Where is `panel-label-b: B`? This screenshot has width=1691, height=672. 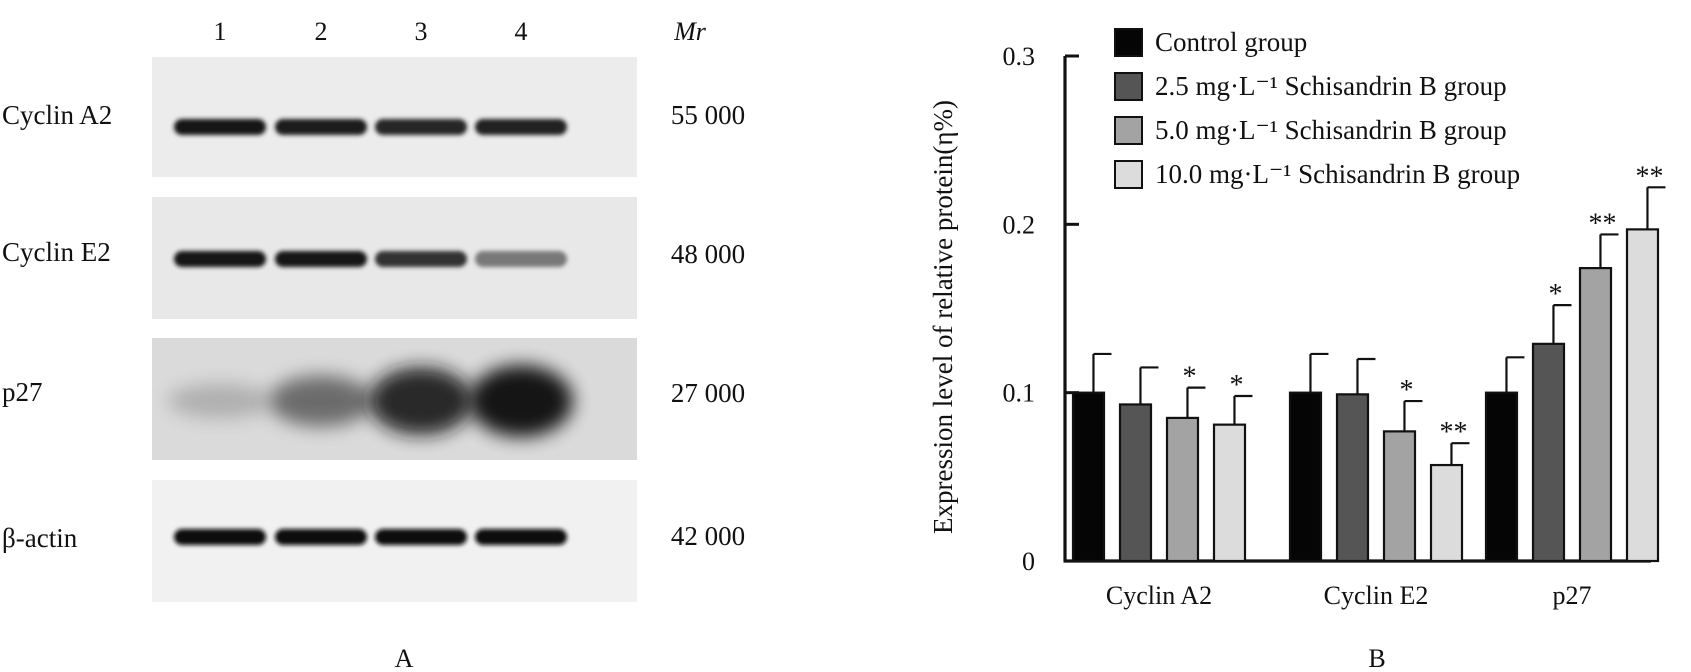 panel-label-b: B is located at coordinates (1376, 658).